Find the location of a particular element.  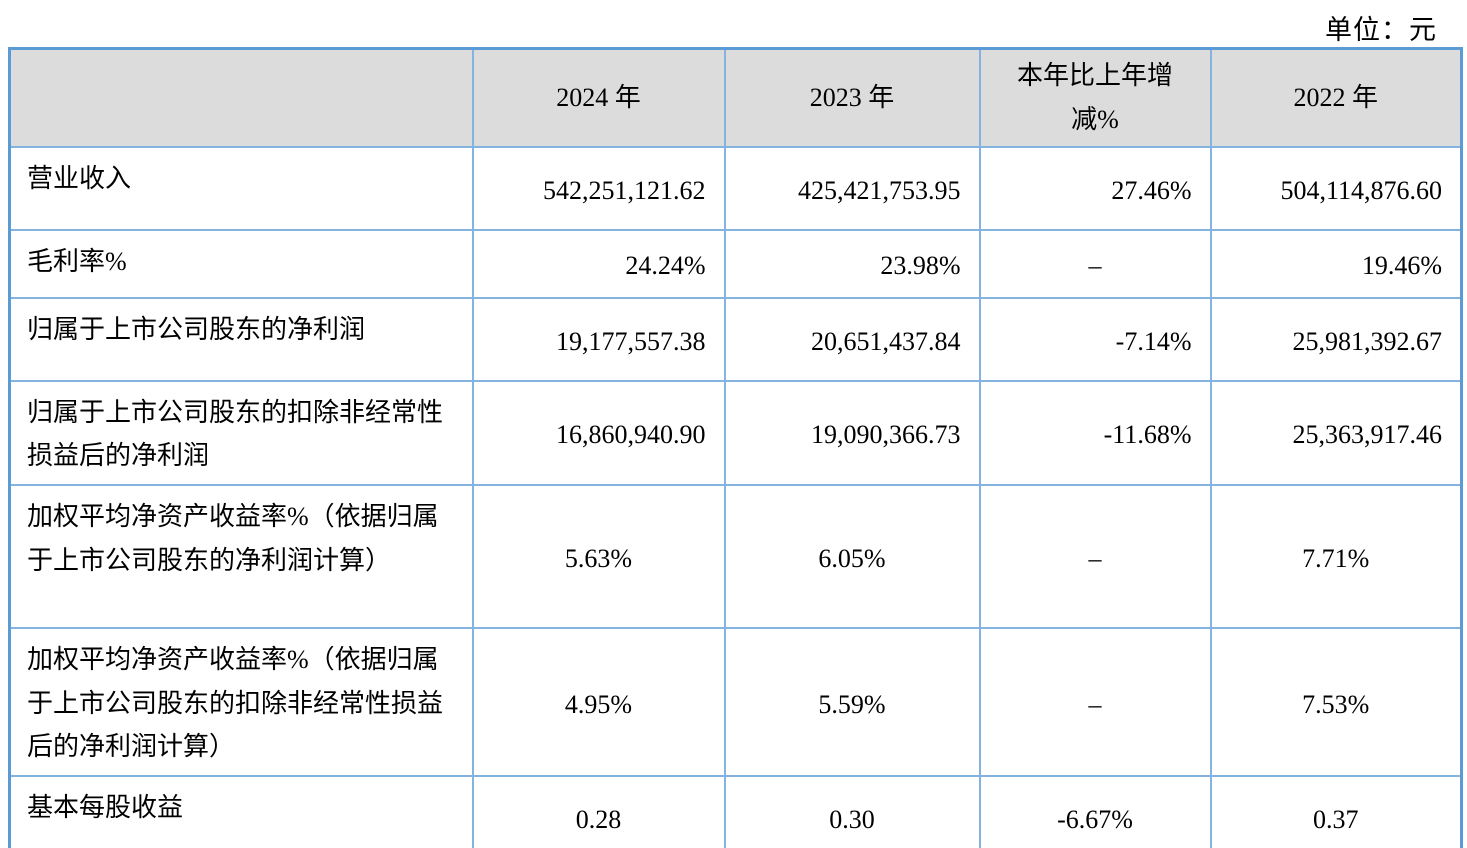

row-label: 归属于上市公司股东的净利润 is located at coordinates (241, 339).